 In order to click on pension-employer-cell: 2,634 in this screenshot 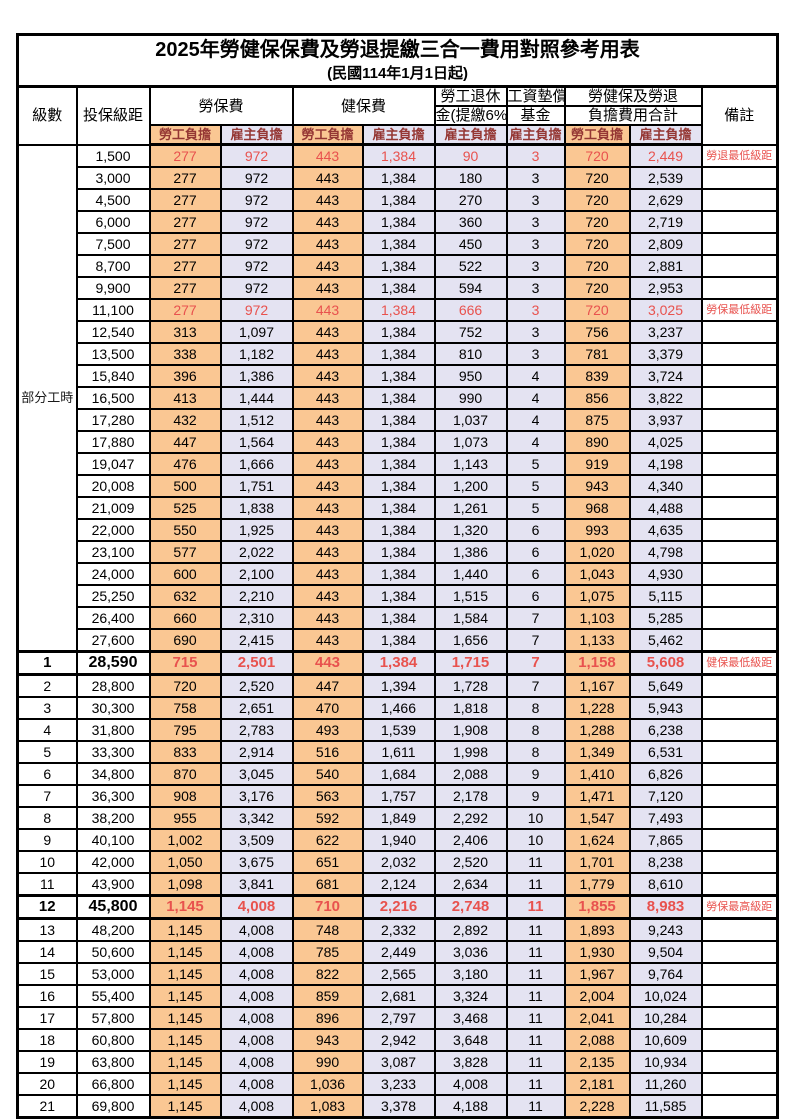, I will do `click(470, 884)`.